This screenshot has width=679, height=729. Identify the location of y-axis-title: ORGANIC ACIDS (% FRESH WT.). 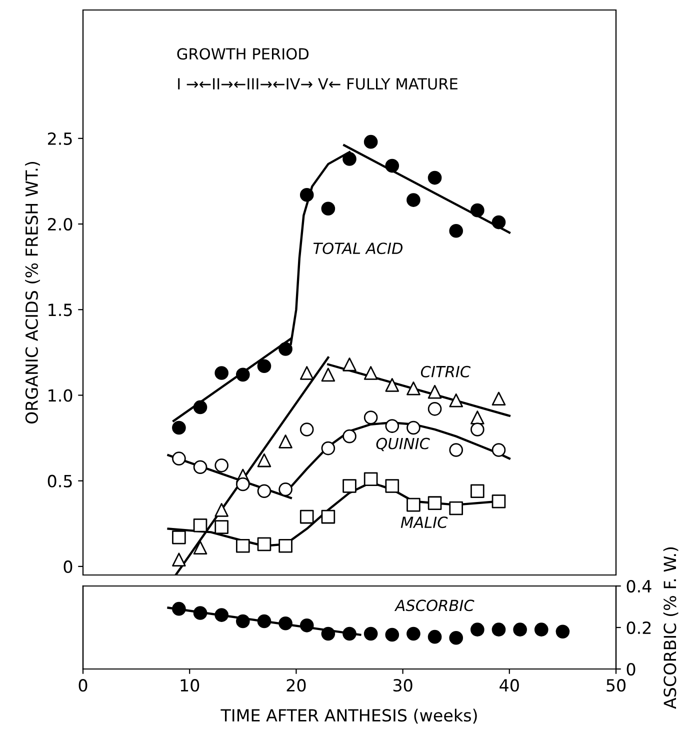
(32, 293).